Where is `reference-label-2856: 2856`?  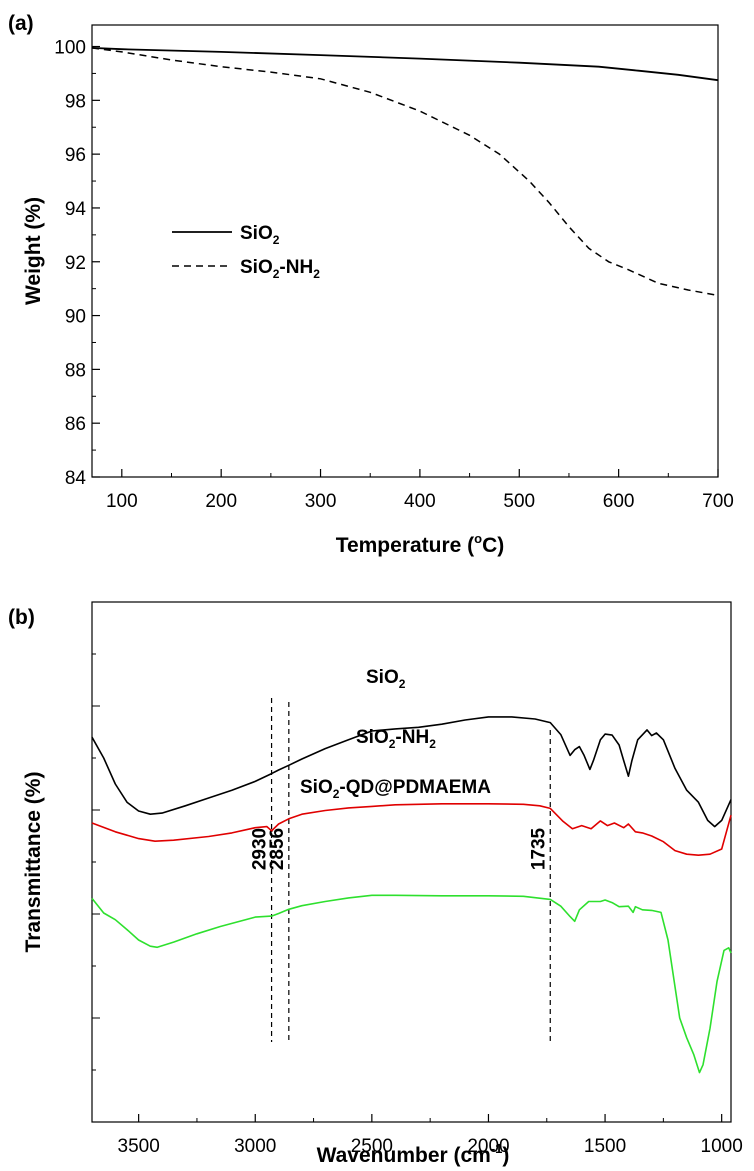 reference-label-2856: 2856 is located at coordinates (277, 849).